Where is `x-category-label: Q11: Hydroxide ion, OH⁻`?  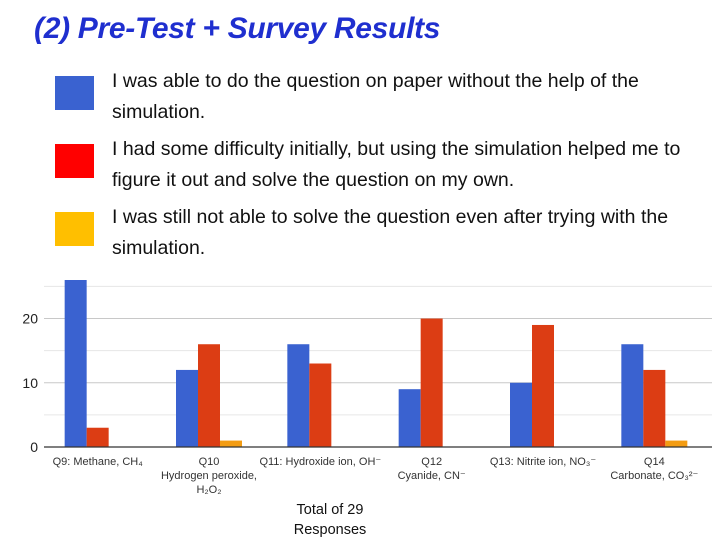 x-category-label: Q11: Hydroxide ion, OH⁻ is located at coordinates (320, 462).